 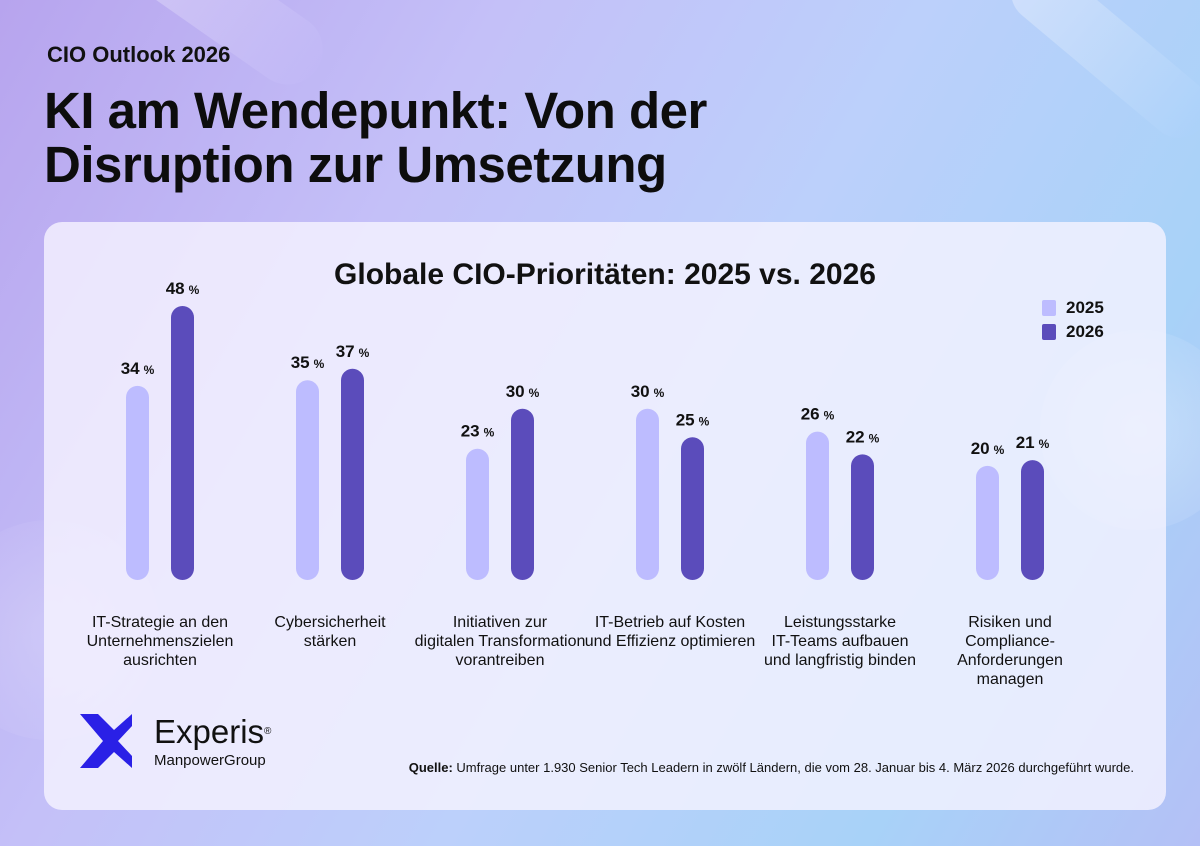 I want to click on legend-label-2026: 2026, so click(x=1085, y=331).